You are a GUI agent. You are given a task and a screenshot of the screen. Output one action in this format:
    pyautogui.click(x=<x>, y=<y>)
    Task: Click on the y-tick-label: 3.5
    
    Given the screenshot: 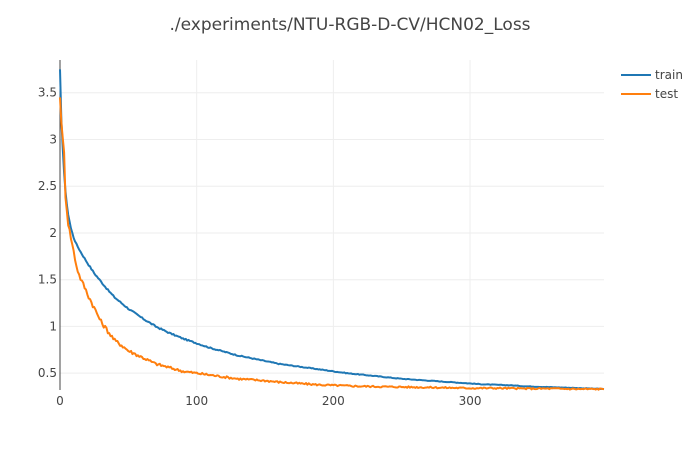 What is the action you would take?
    pyautogui.click(x=47, y=93)
    